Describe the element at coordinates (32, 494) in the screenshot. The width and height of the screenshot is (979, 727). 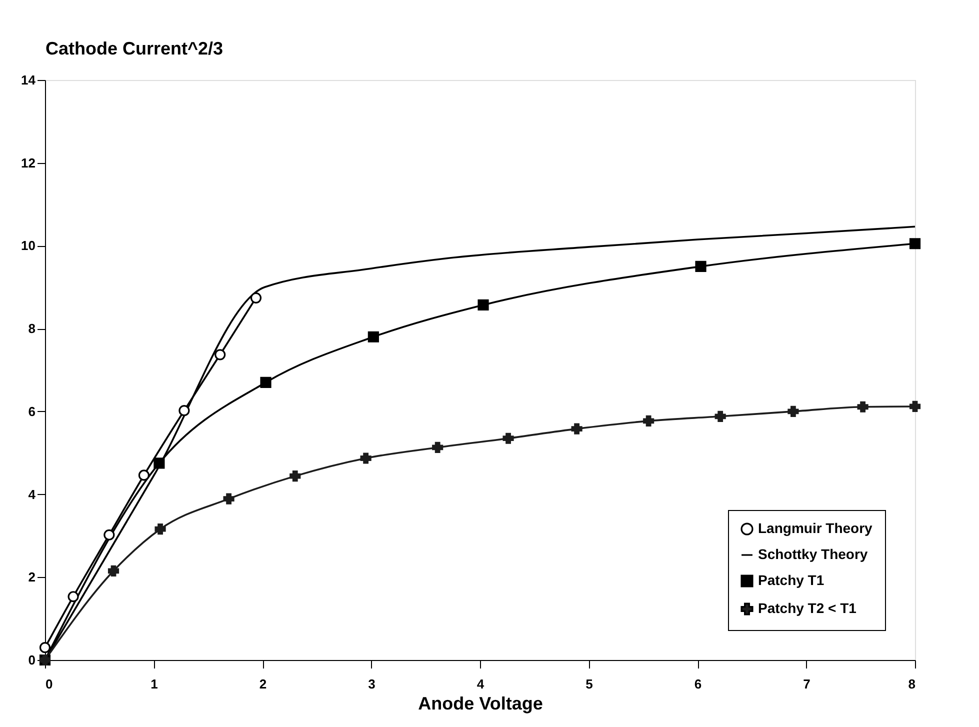
I see `y-tick-label: 4` at that location.